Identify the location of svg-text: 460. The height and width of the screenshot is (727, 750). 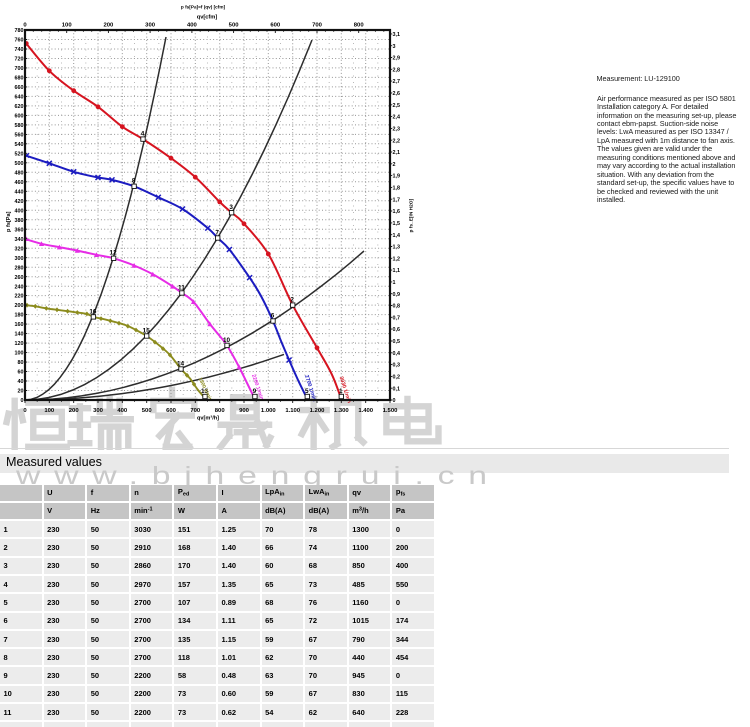
(19, 183).